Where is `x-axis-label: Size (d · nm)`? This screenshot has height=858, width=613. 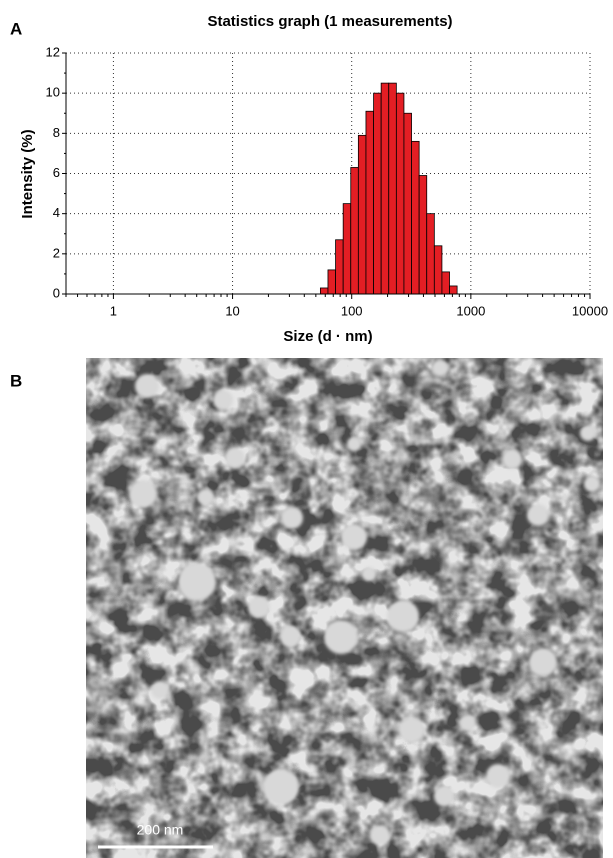 x-axis-label: Size (d · nm) is located at coordinates (327, 336).